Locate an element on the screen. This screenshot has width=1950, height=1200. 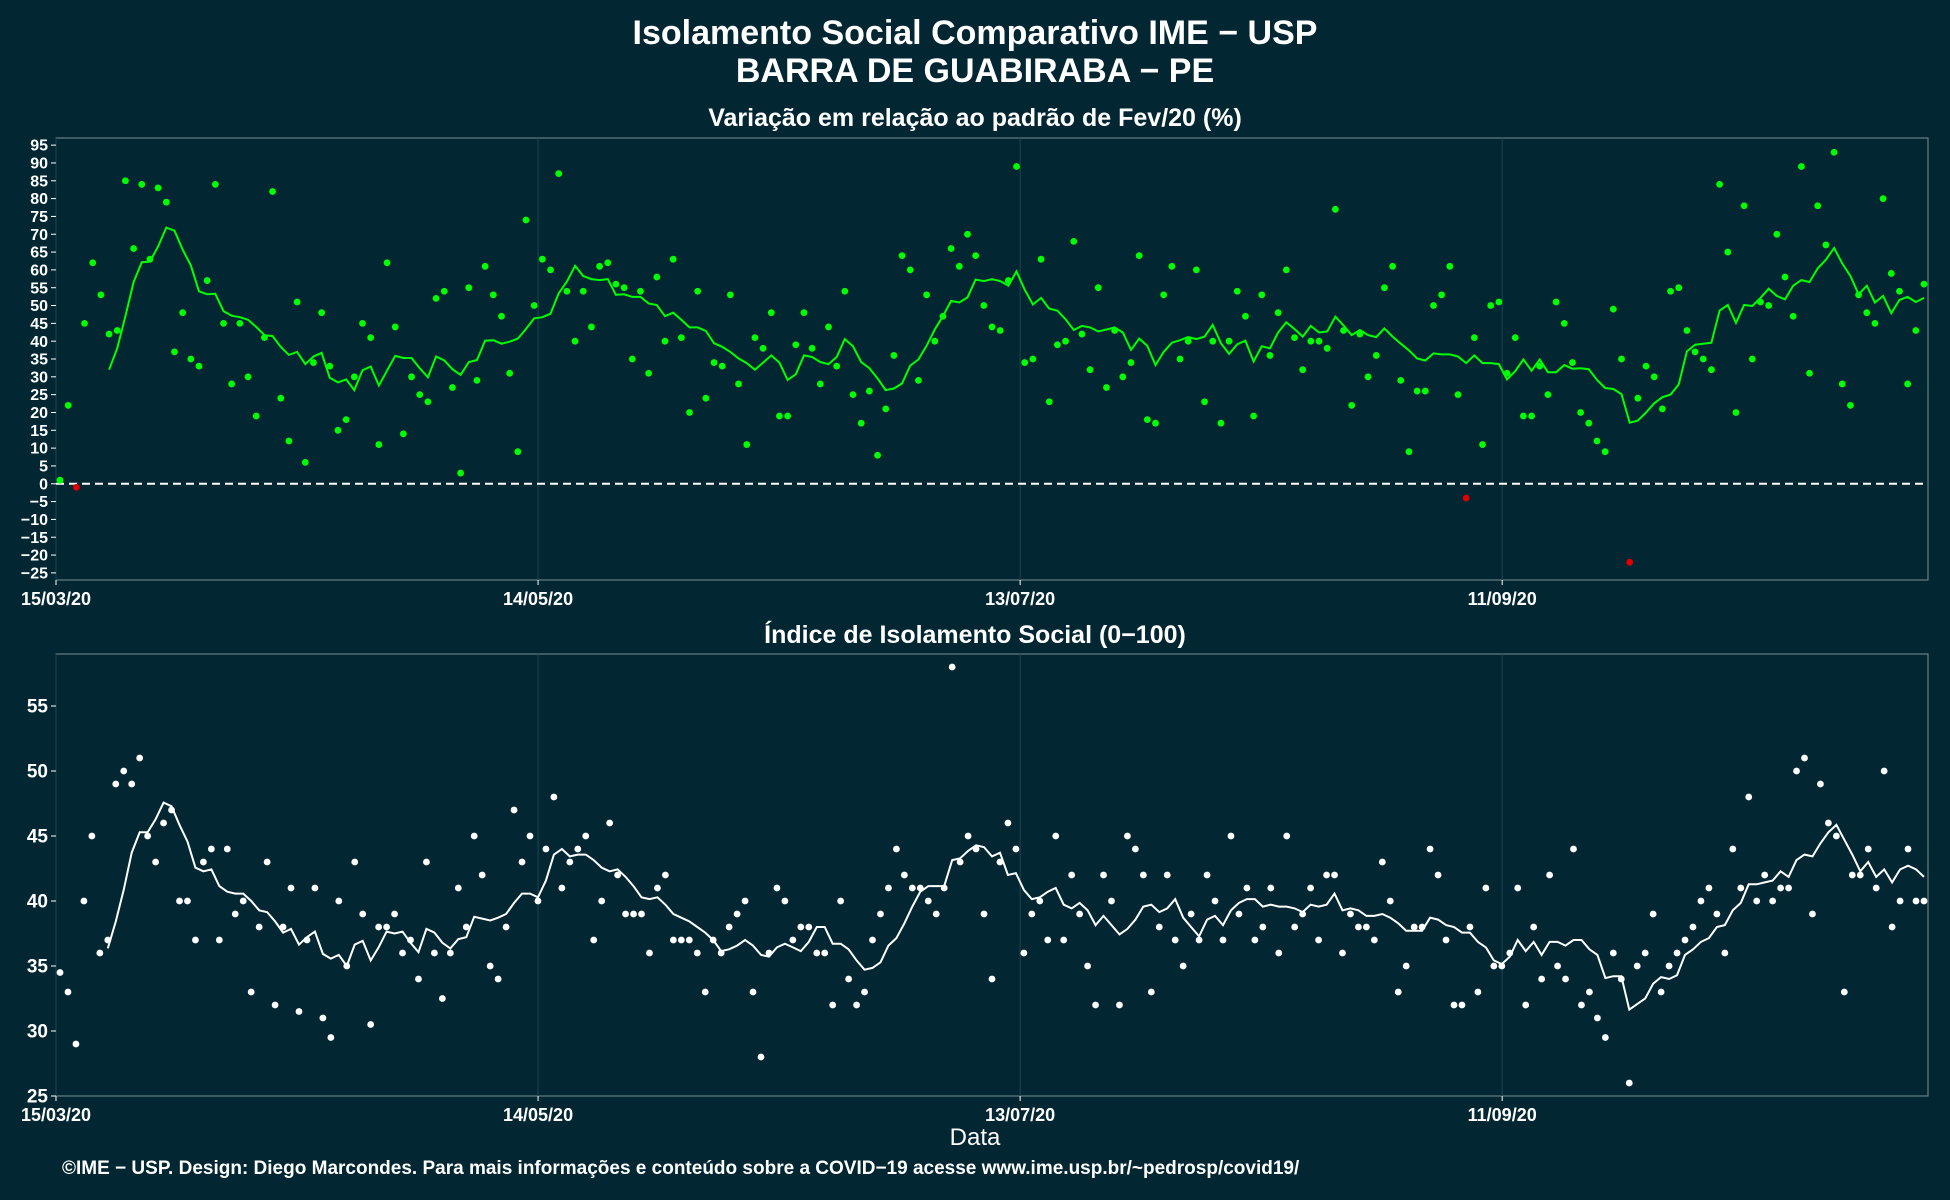
top-x-tick-label: 13/07/20 is located at coordinates (1020, 599).